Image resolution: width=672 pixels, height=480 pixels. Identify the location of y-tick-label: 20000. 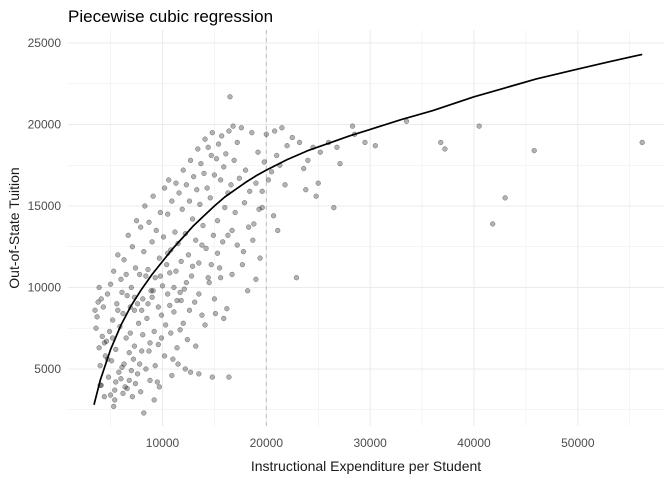
(45, 125).